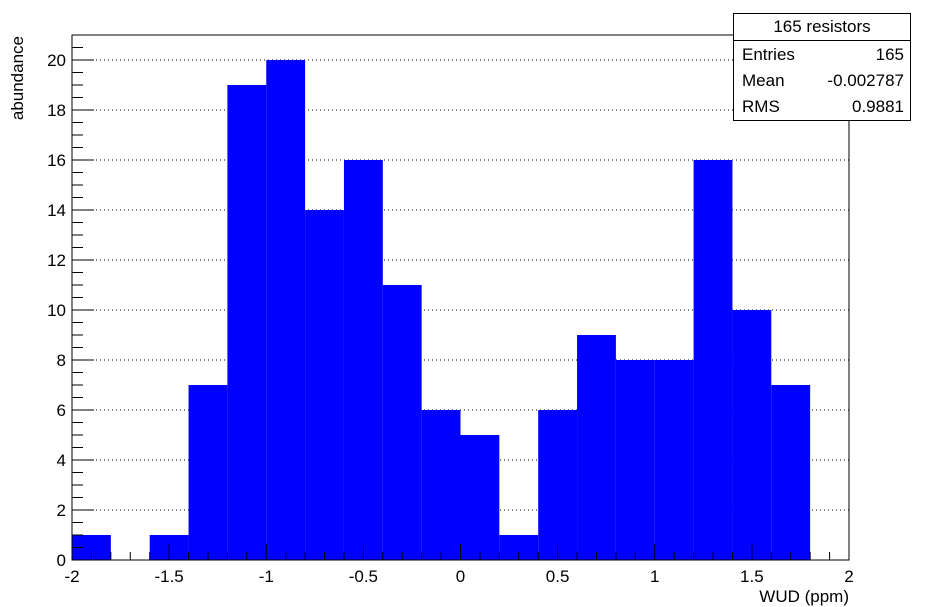 Image resolution: width=928 pixels, height=607 pixels. What do you see at coordinates (61, 510) in the screenshot?
I see `y-tick-label: 2` at bounding box center [61, 510].